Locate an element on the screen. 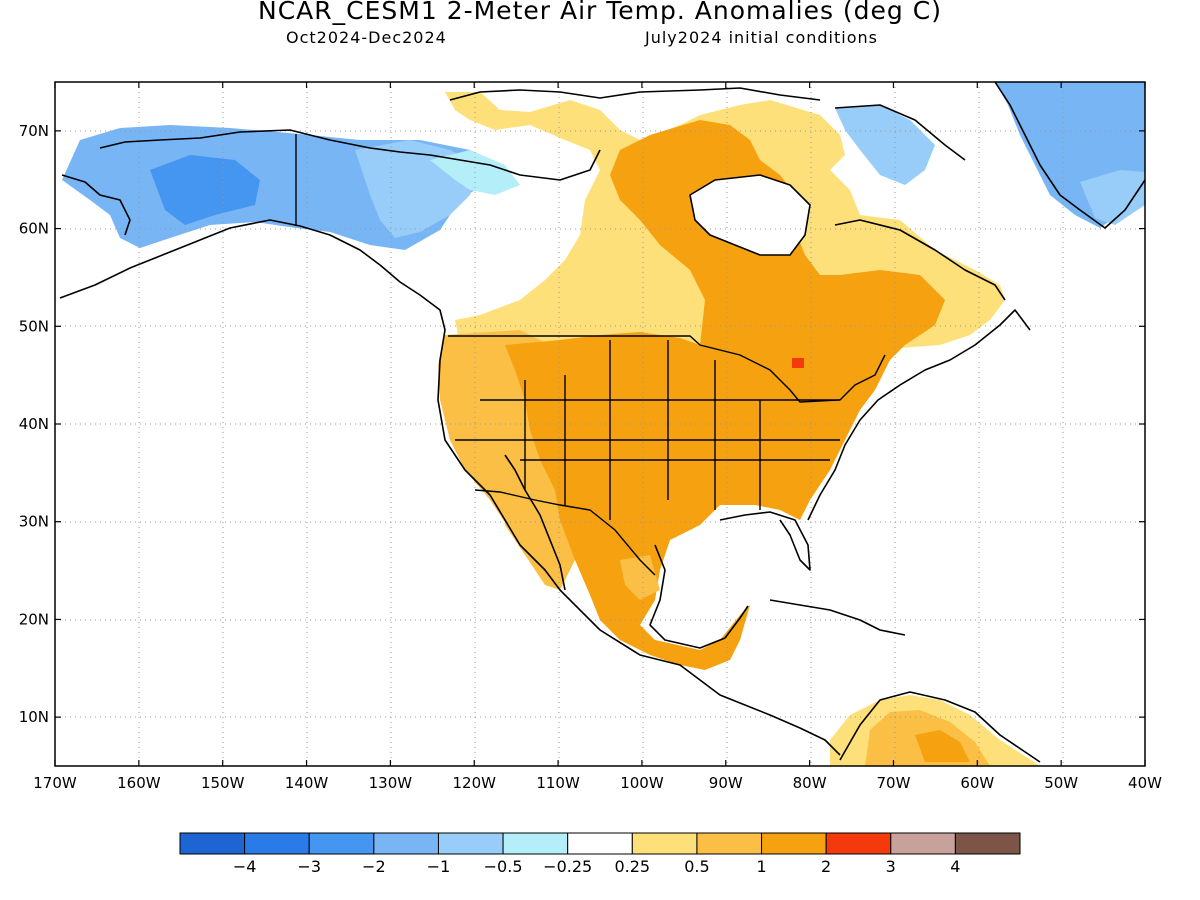  colorbar-label: −0.25 is located at coordinates (567, 866).